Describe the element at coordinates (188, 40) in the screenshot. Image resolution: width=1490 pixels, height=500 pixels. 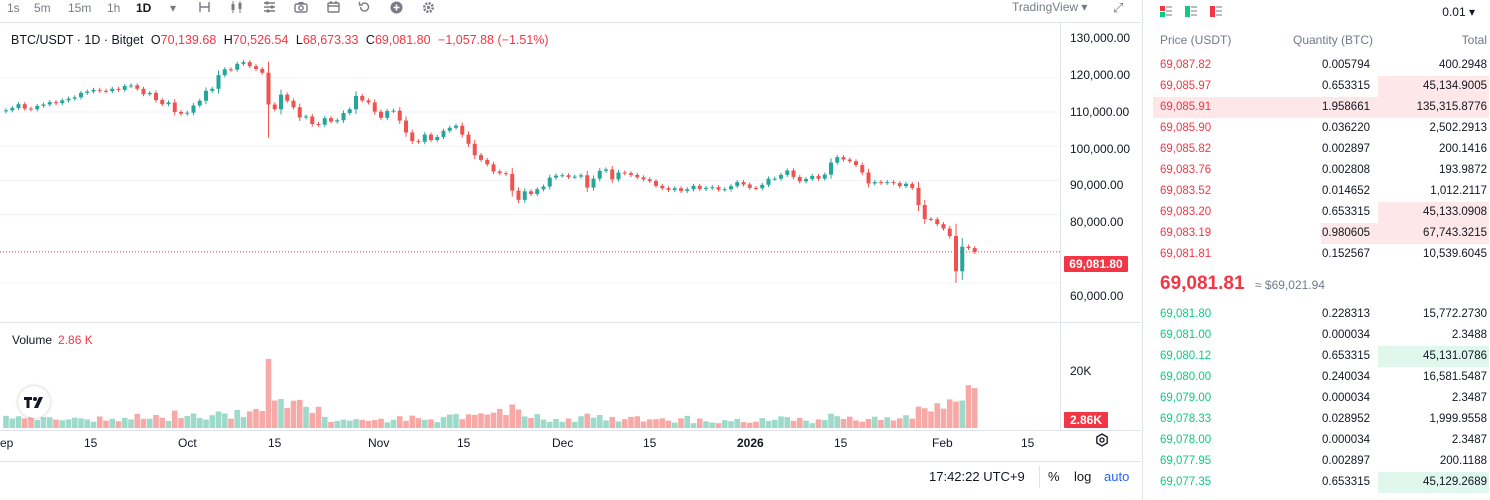
I see `open-value: 70,139.68` at that location.